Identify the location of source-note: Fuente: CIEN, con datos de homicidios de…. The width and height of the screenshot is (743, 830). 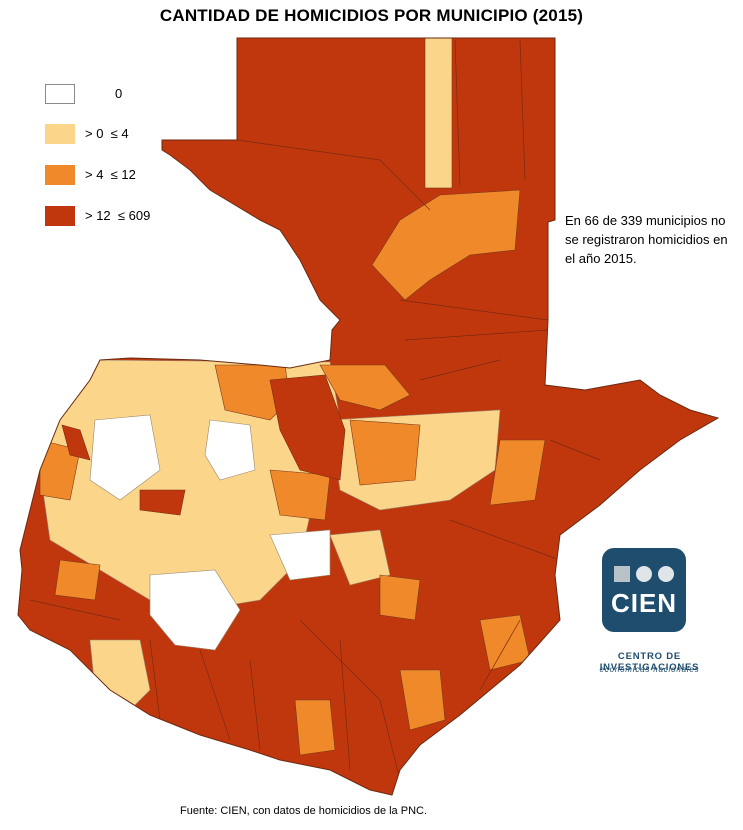
(304, 811).